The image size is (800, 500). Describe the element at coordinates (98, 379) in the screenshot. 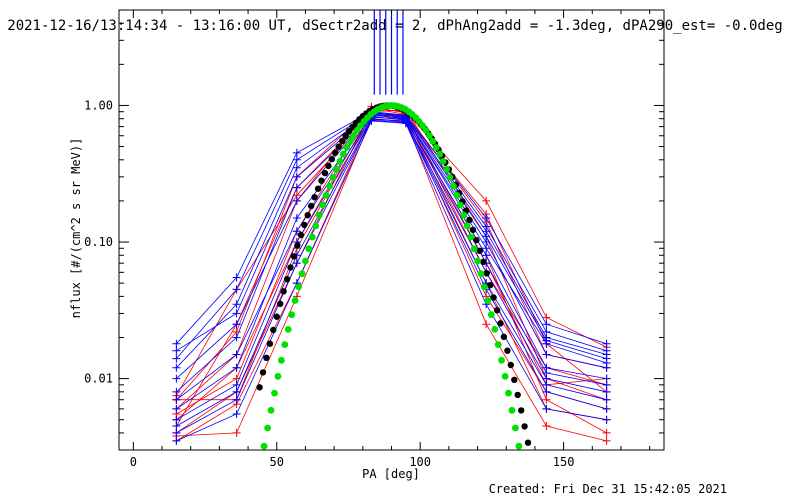

I see `y-tick-label-0: 0.01` at that location.